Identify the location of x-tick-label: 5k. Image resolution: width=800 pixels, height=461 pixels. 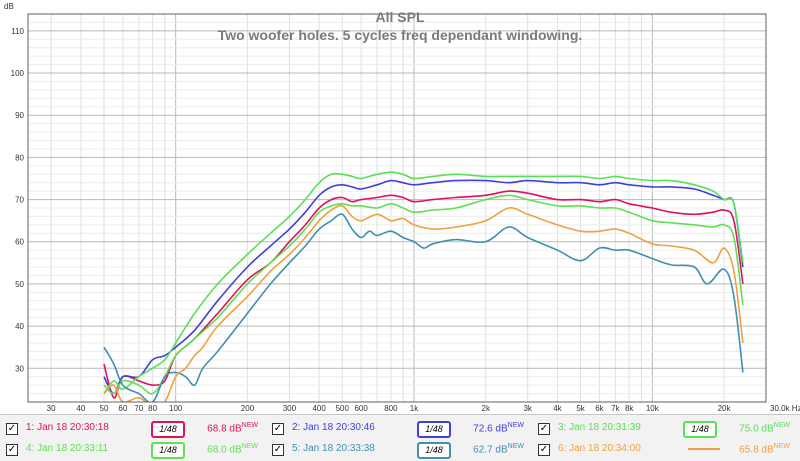
(580, 408).